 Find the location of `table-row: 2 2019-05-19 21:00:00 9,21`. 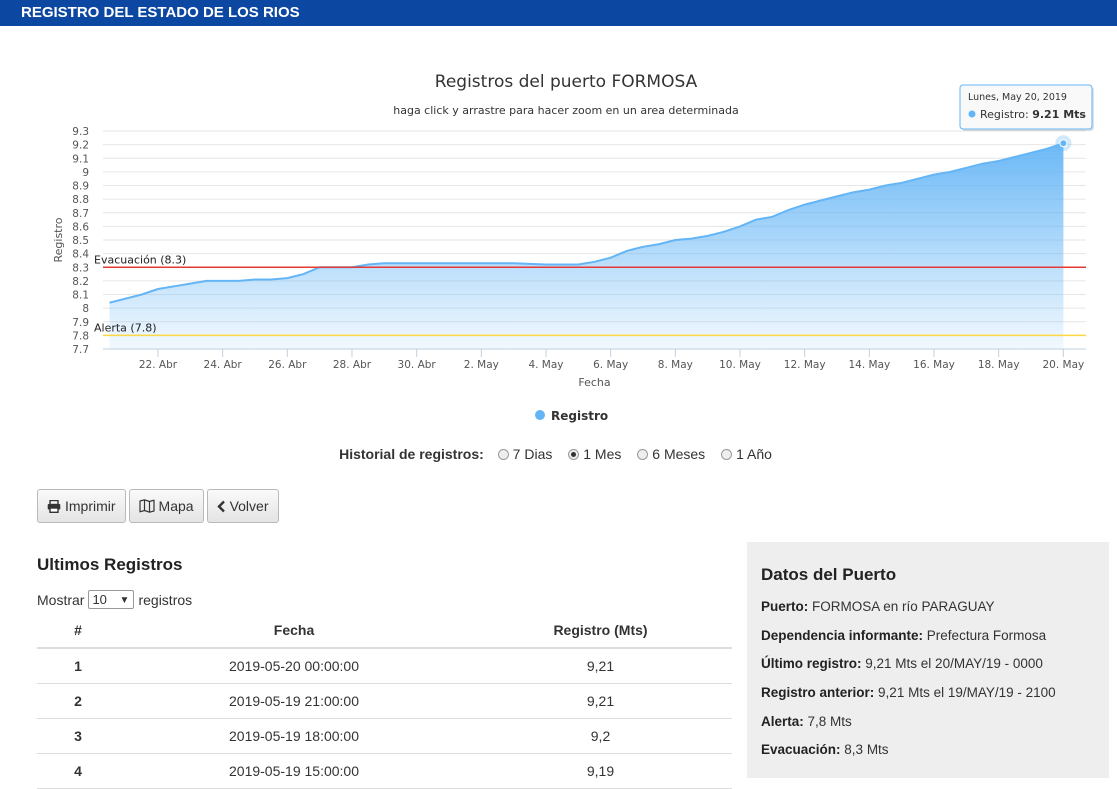

table-row: 2 2019-05-19 21:00:00 9,21 is located at coordinates (384, 701).